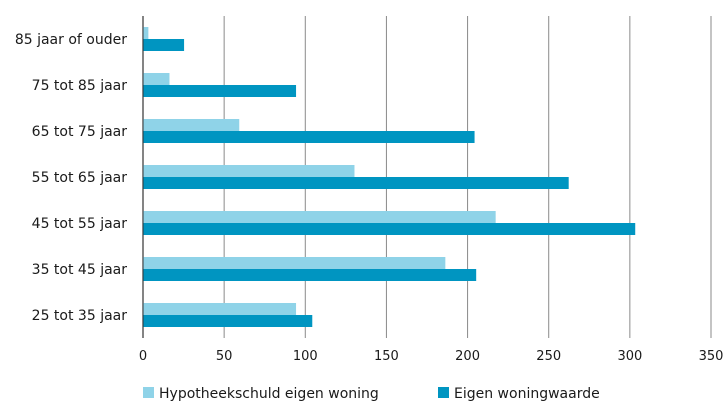 The width and height of the screenshot is (728, 404). Describe the element at coordinates (711, 356) in the screenshot. I see `x-tick-label: 350` at that location.